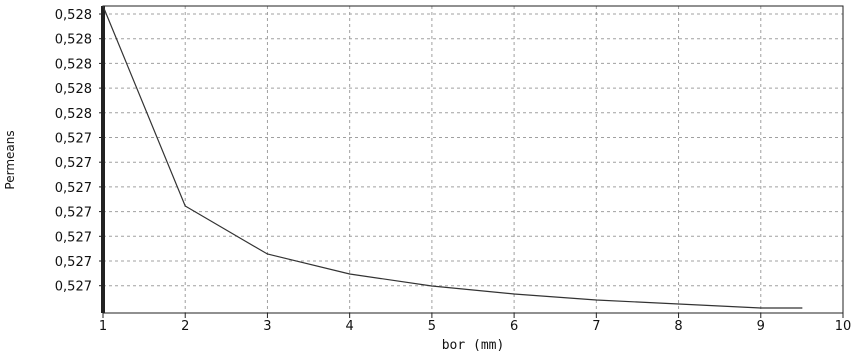 The height and width of the screenshot is (357, 861). I want to click on x-tick-label: 3, so click(267, 326).